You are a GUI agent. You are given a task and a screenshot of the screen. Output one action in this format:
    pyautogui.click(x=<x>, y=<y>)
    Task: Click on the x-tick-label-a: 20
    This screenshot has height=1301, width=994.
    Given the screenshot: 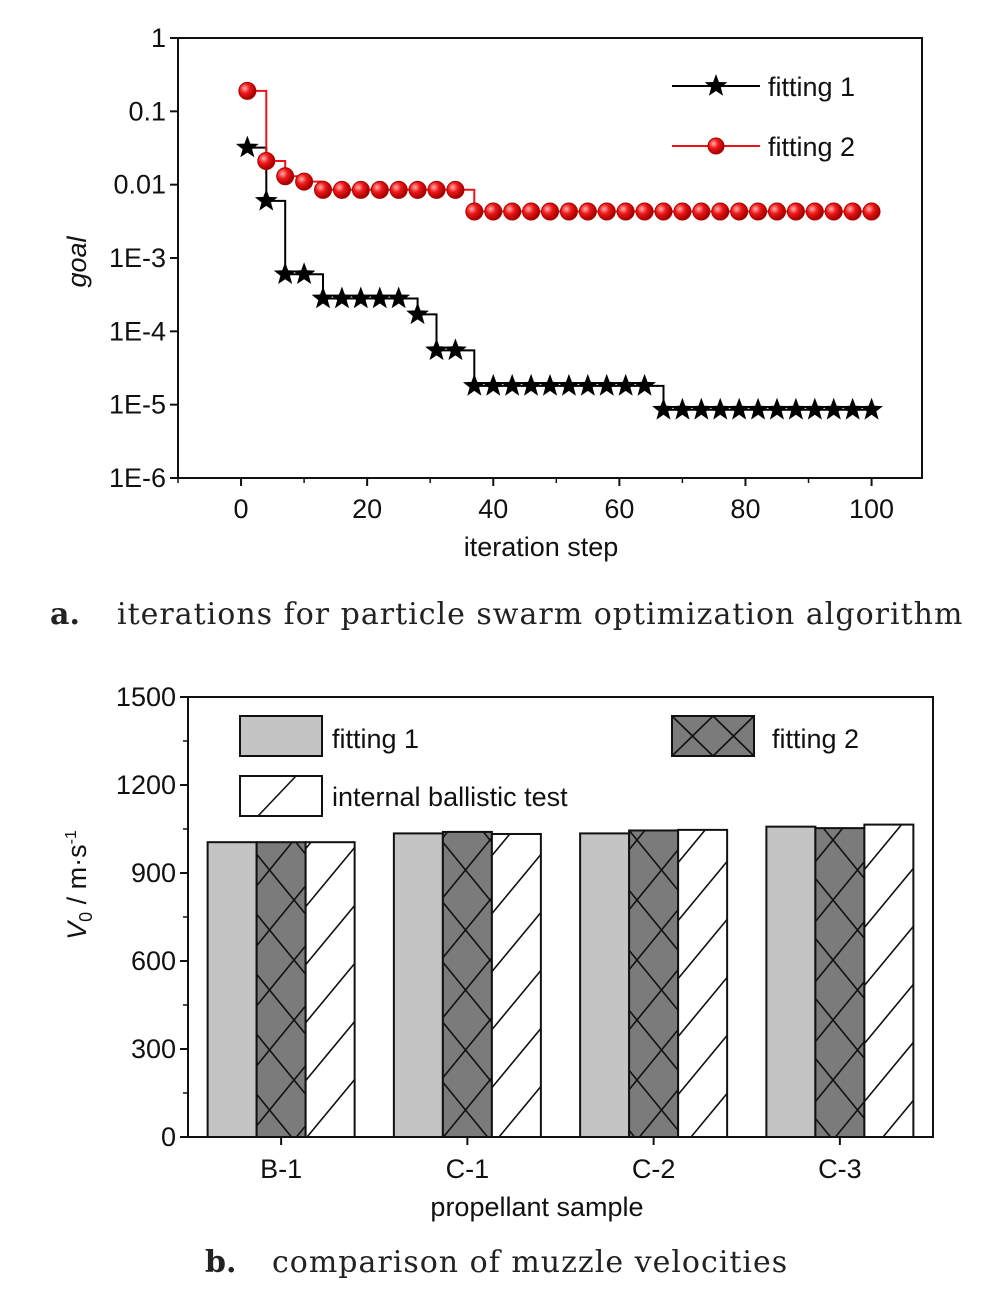 What is the action you would take?
    pyautogui.click(x=367, y=509)
    